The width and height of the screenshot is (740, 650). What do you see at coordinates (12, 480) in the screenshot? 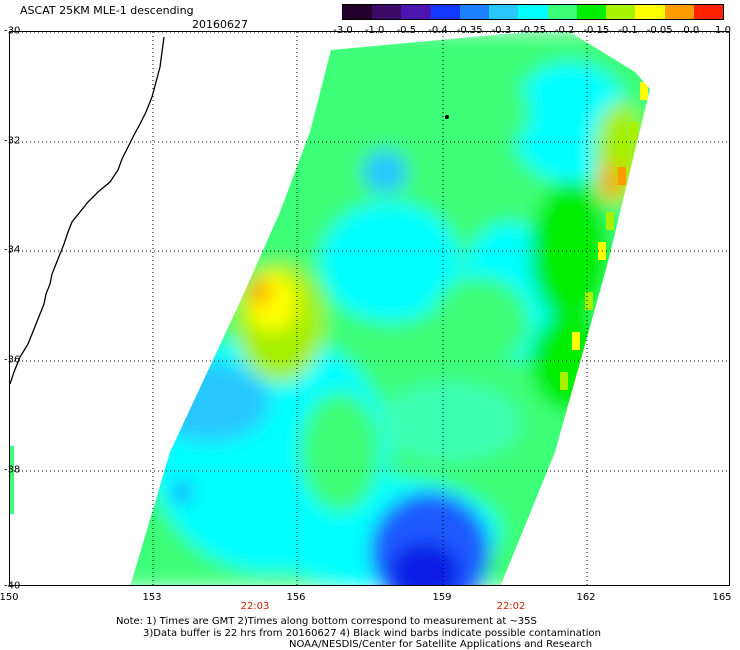
I see `coastal-data-strip` at bounding box center [12, 480].